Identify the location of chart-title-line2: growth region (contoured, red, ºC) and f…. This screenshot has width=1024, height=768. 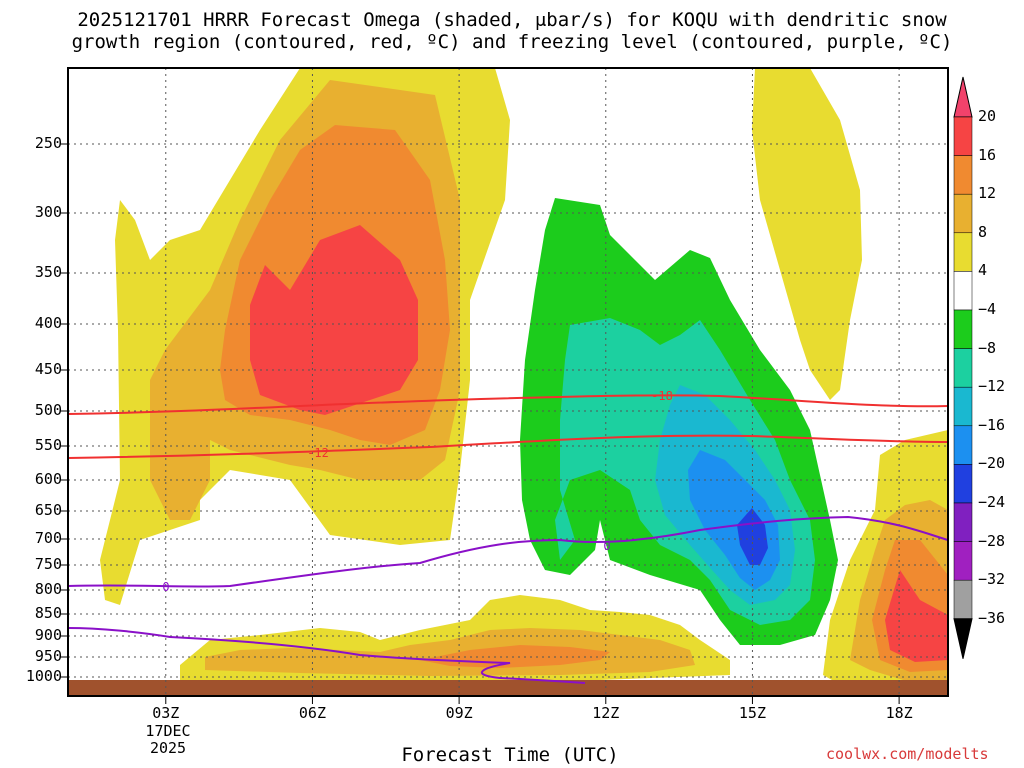
(512, 42).